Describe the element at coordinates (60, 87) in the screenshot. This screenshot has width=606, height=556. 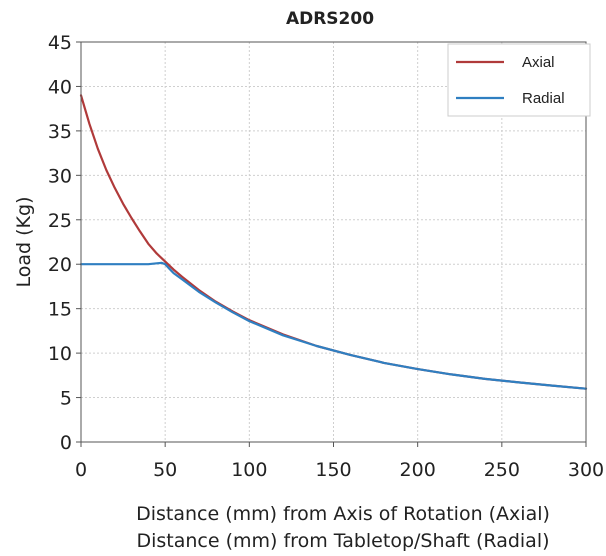
I see `y-tick-label: 40` at that location.